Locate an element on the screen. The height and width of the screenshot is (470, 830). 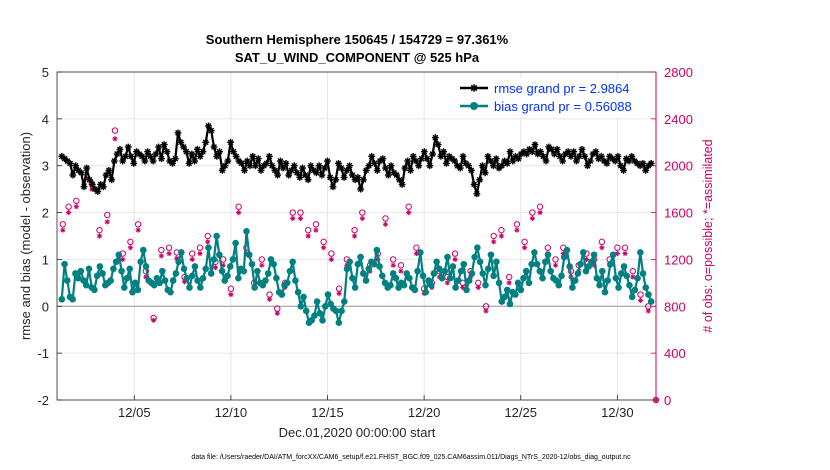
y-tick-label: -1 is located at coordinates (43, 353).